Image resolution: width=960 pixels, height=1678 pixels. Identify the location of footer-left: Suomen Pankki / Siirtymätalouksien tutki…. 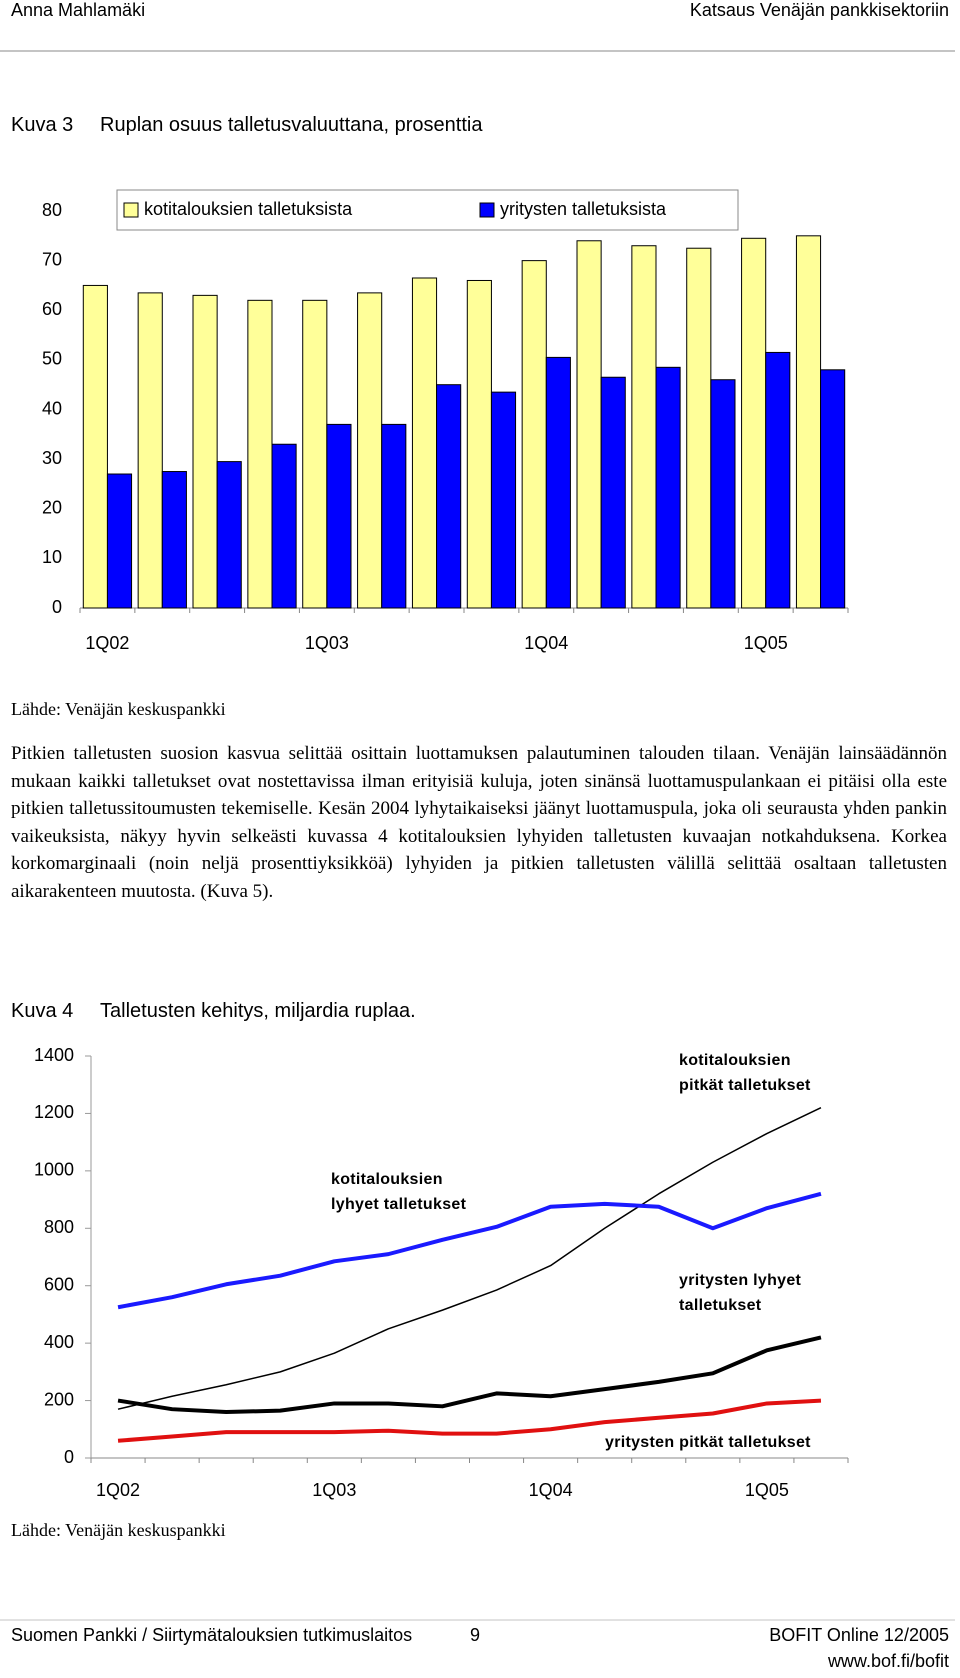
(212, 1635).